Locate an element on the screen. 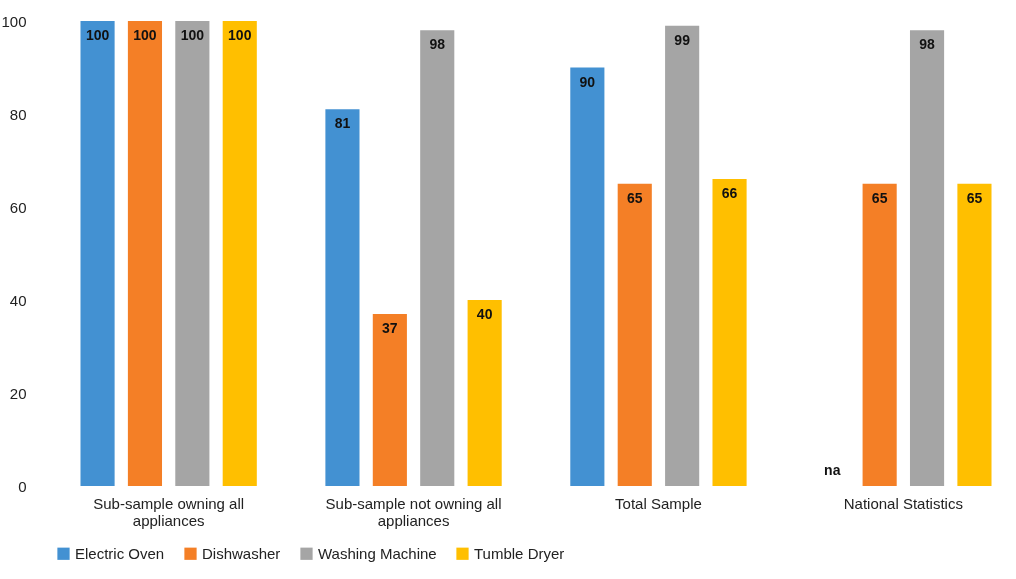 The image size is (1016, 579). legend-label: Electric Oven is located at coordinates (120, 553).